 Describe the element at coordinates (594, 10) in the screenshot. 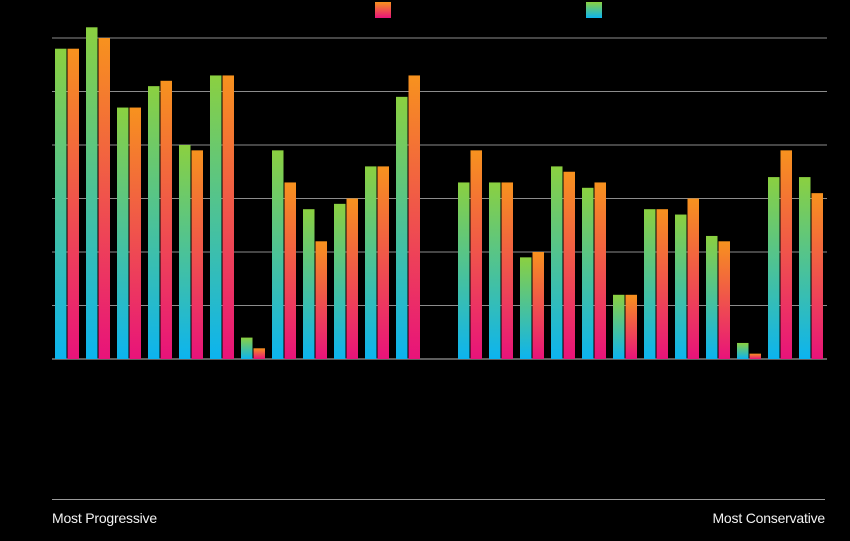

I see `legend-swatch-cool` at that location.